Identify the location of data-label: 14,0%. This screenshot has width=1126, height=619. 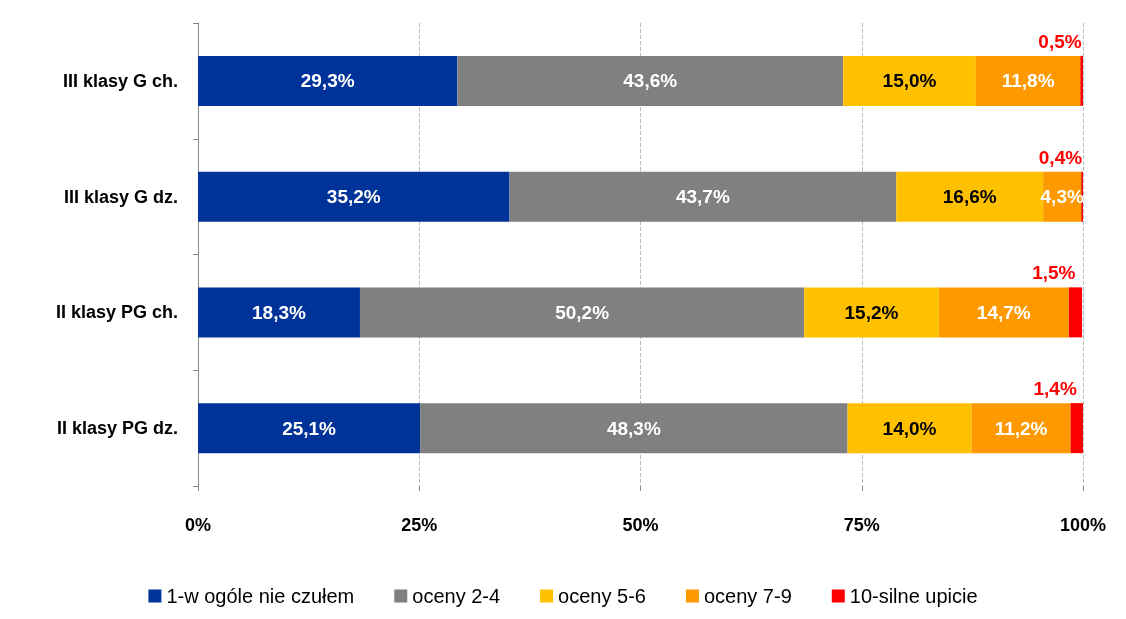
(909, 428).